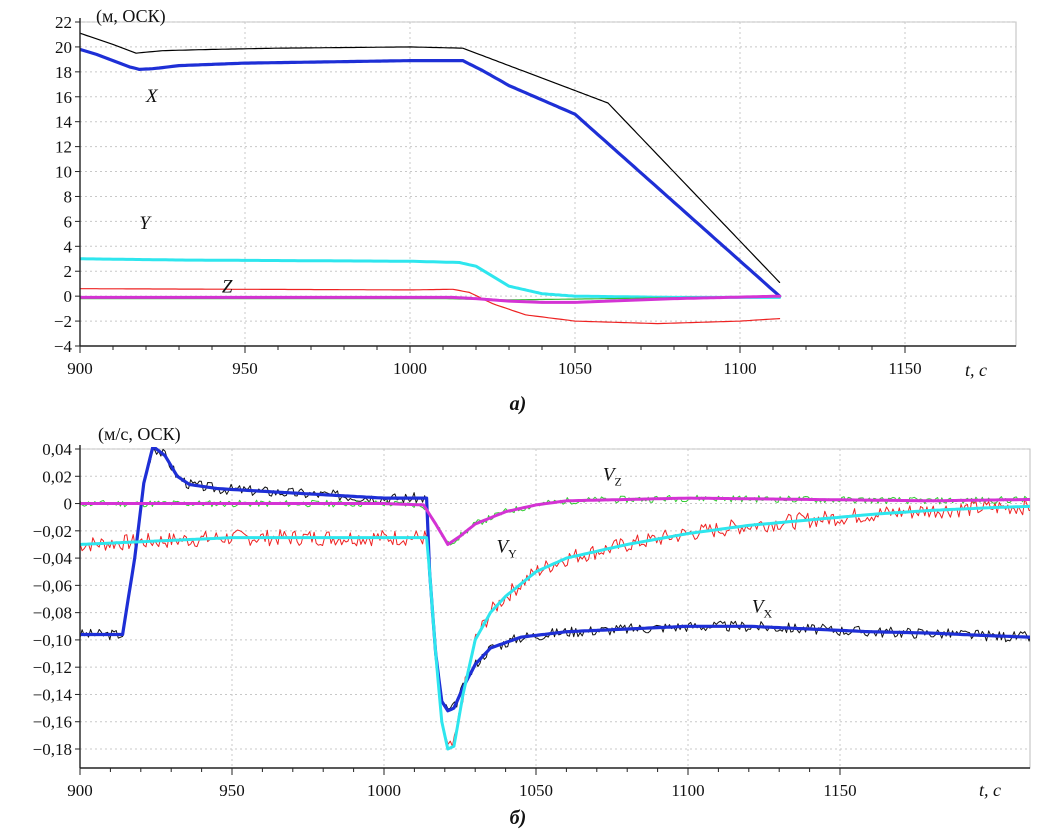 This screenshot has height=837, width=1040. Describe the element at coordinates (68, 246) in the screenshot. I see `y-tick-label: 4` at that location.